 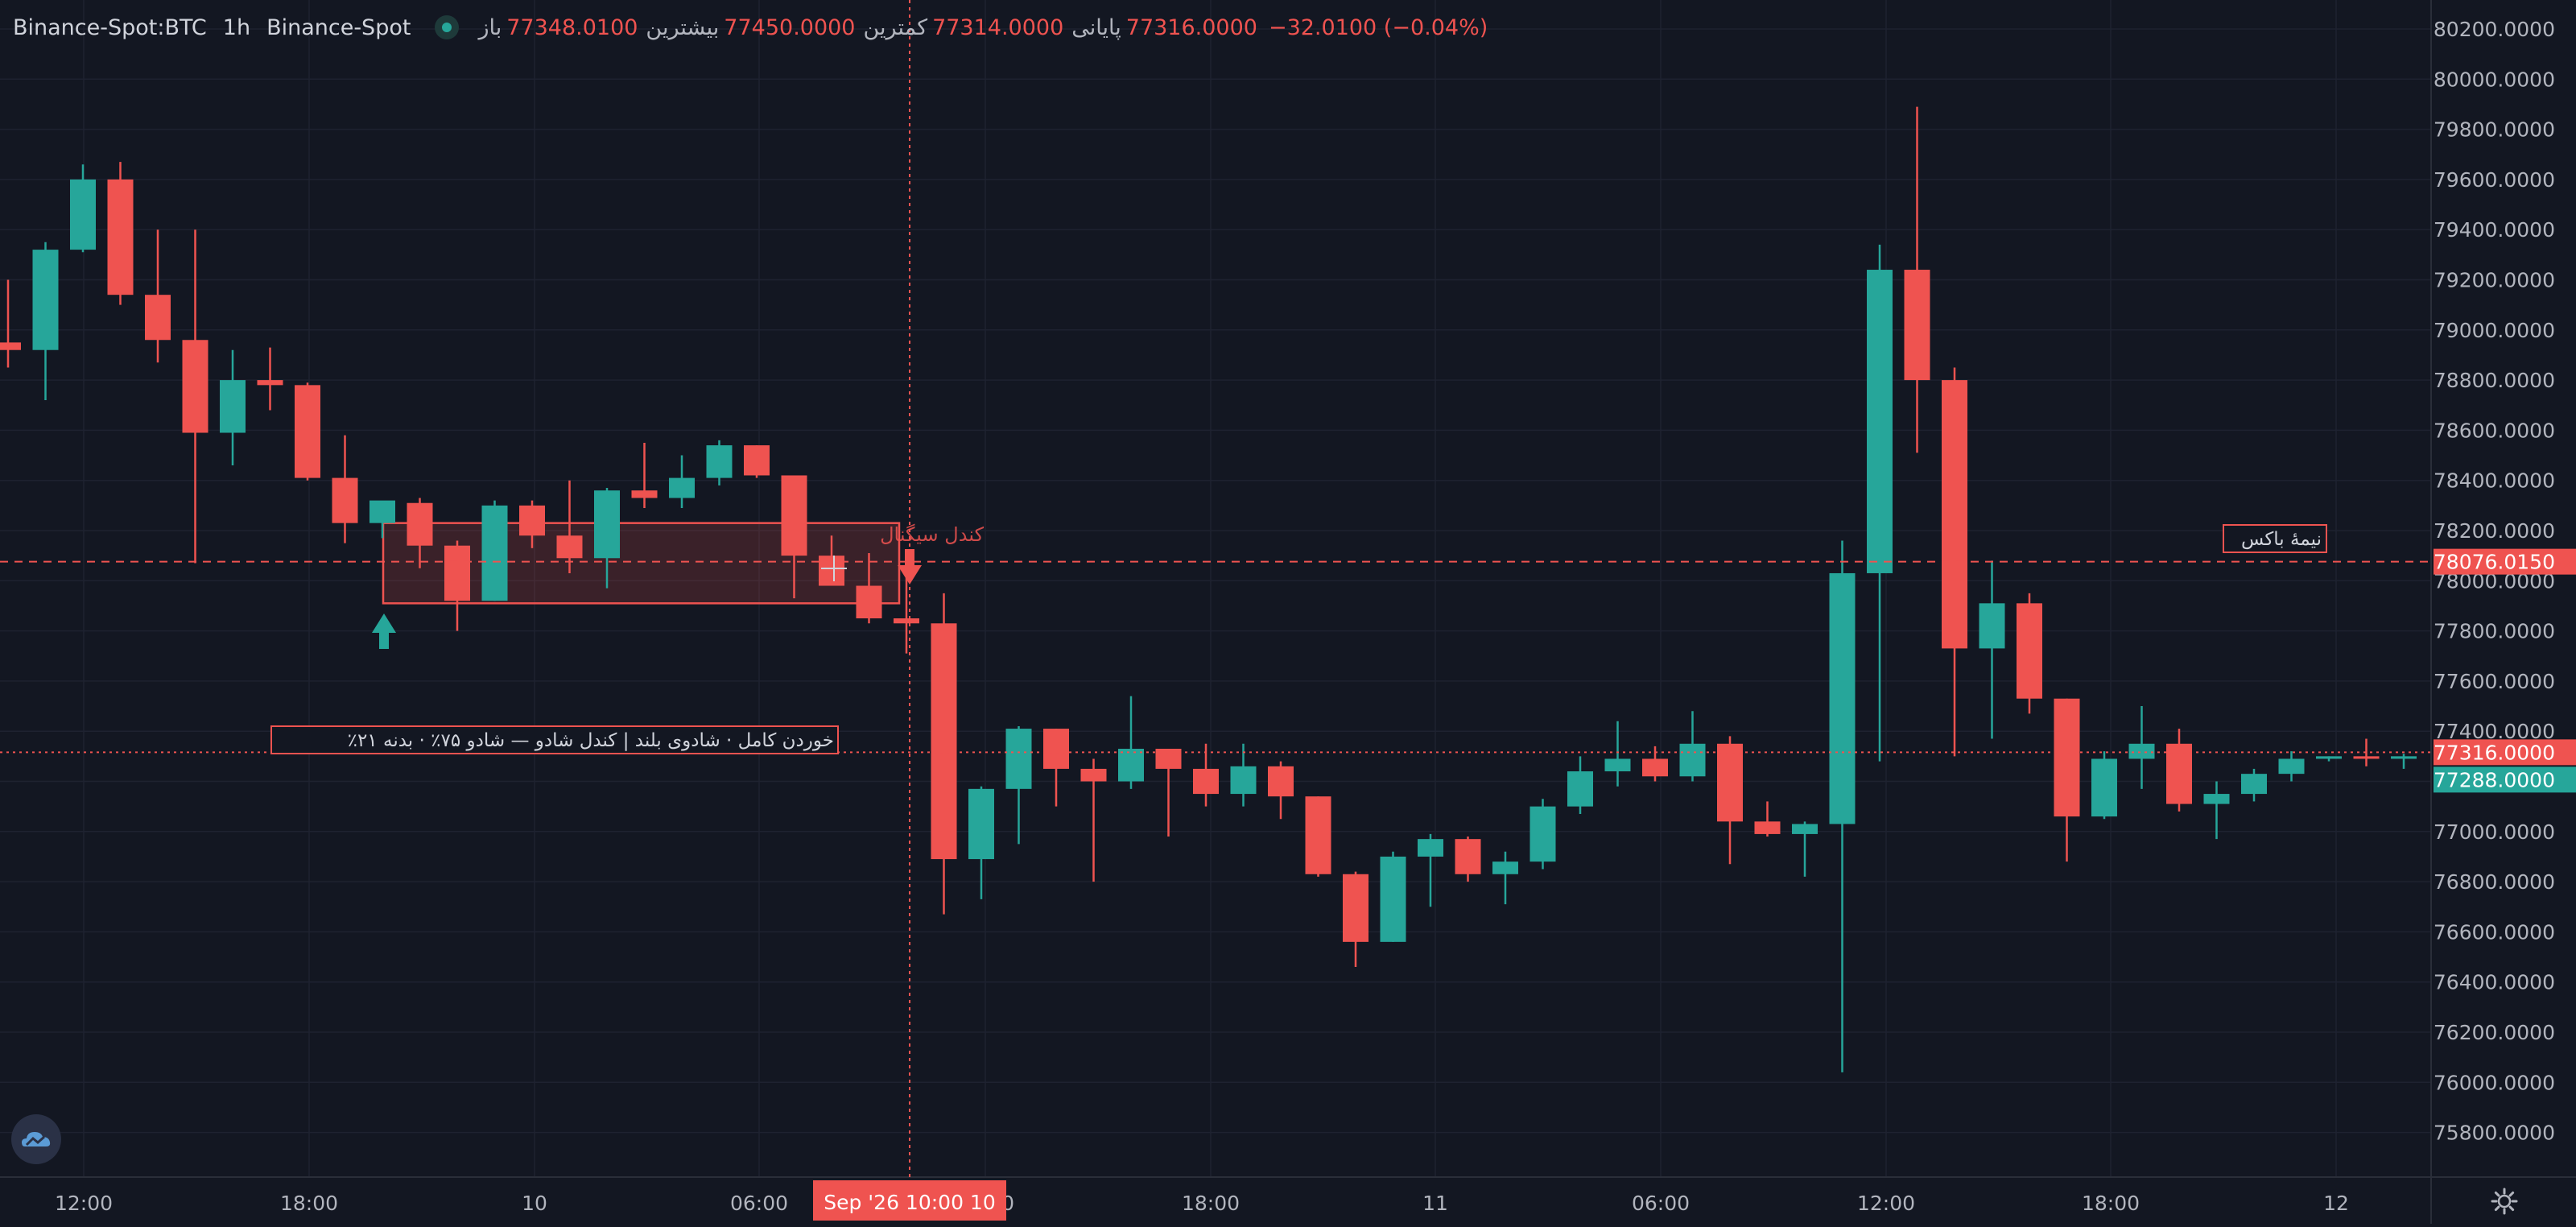 I want to click on price-tick-label: 79400.0000, so click(x=2494, y=230).